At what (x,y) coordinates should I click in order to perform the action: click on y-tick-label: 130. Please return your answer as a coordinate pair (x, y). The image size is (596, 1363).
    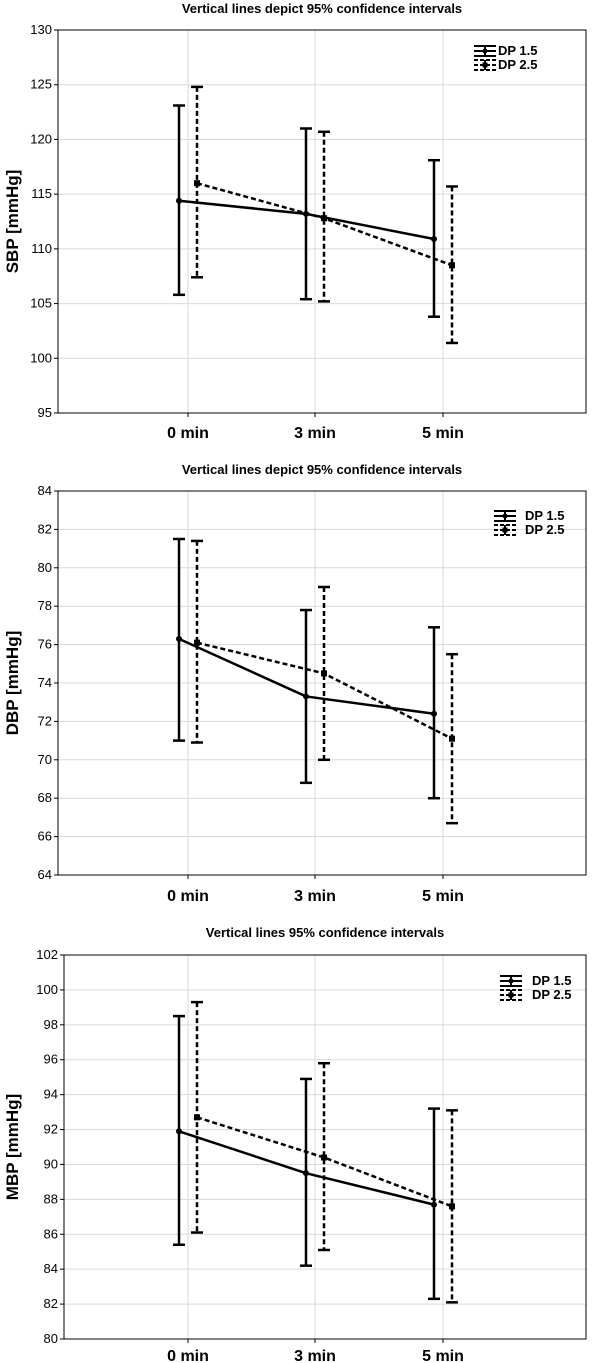
    Looking at the image, I should click on (41, 29).